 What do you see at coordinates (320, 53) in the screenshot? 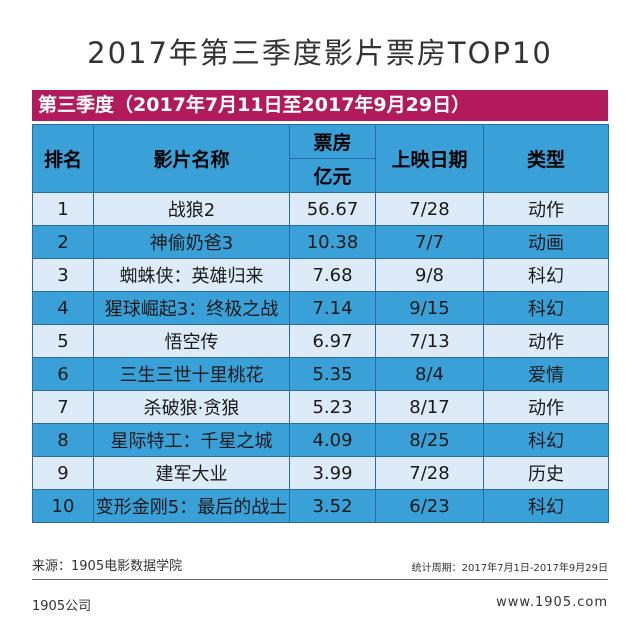
I see `page-title: 2017年第三季度影片票房TOP10` at bounding box center [320, 53].